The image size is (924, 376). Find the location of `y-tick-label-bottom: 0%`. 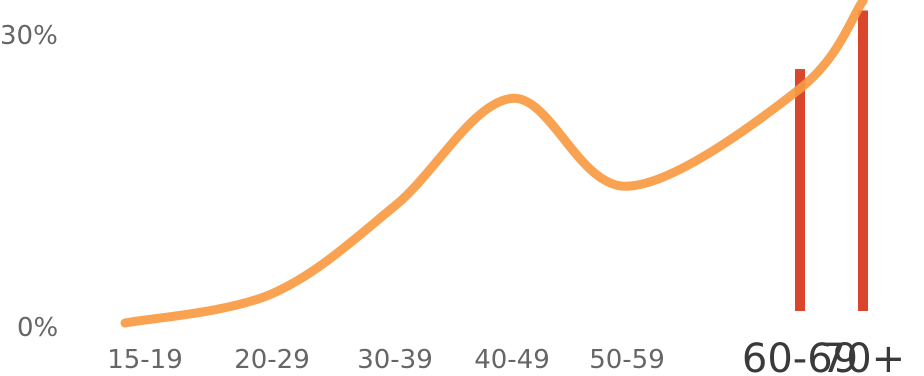

y-tick-label-bottom: 0% is located at coordinates (37, 328).